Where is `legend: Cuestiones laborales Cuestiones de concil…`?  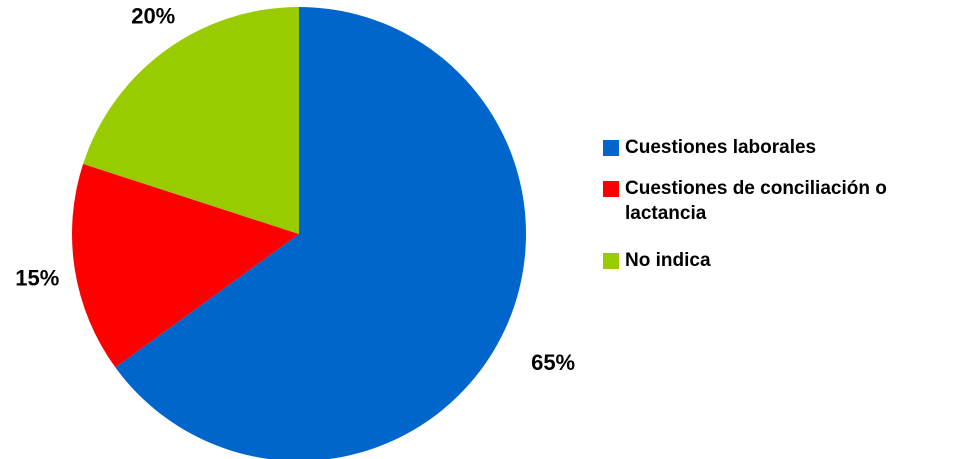
legend: Cuestiones laborales Cuestiones de concil… is located at coordinates (745, 204).